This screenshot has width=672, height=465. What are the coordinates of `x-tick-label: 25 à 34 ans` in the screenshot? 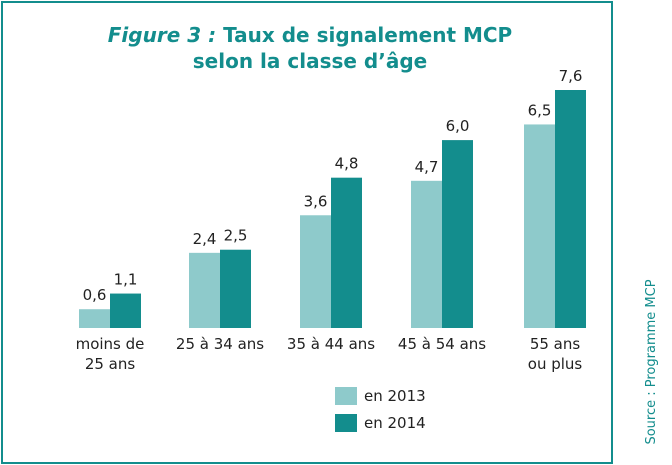 It's located at (220, 344).